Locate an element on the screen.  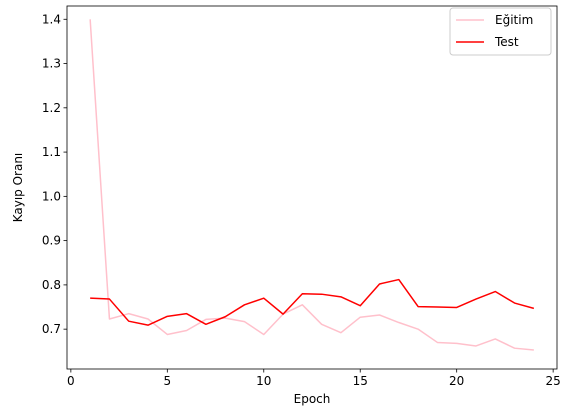
y-tick-label: 0.7 is located at coordinates (51, 329).